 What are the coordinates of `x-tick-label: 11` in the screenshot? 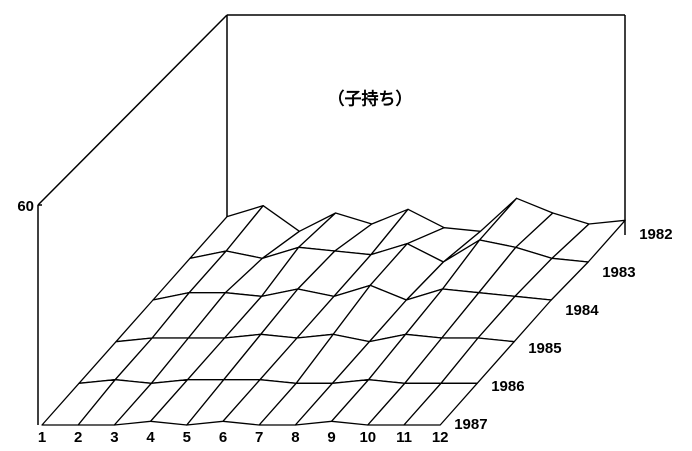 It's located at (404, 437).